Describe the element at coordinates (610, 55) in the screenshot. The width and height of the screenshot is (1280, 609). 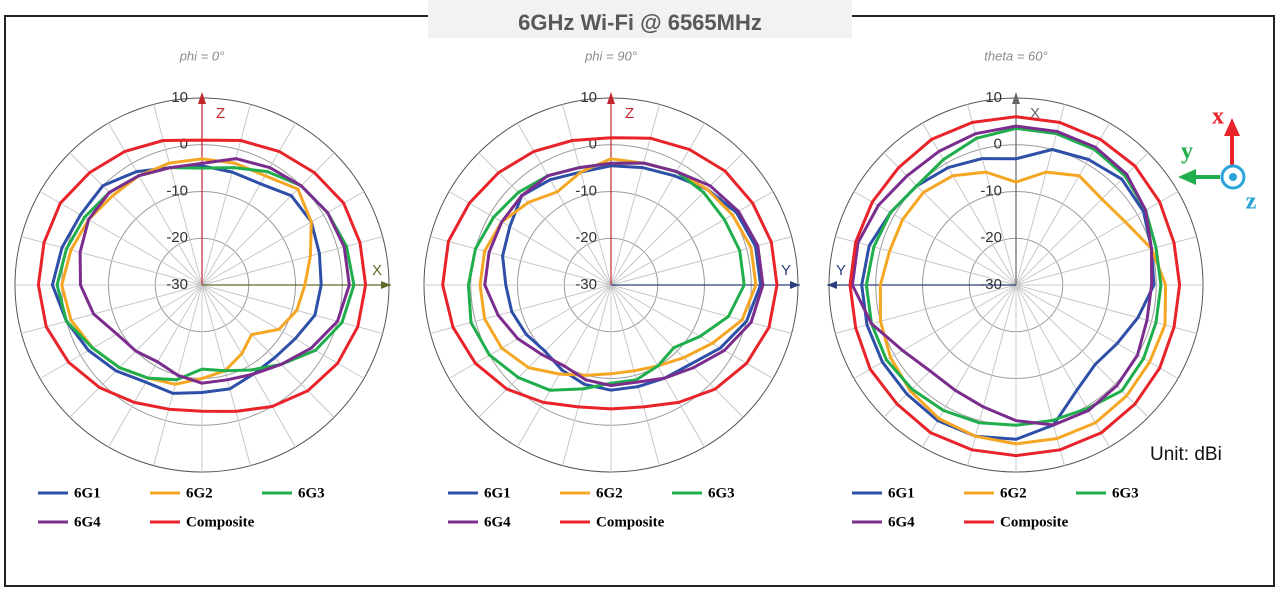
I see `chart-subtitle: phi = 90°` at that location.